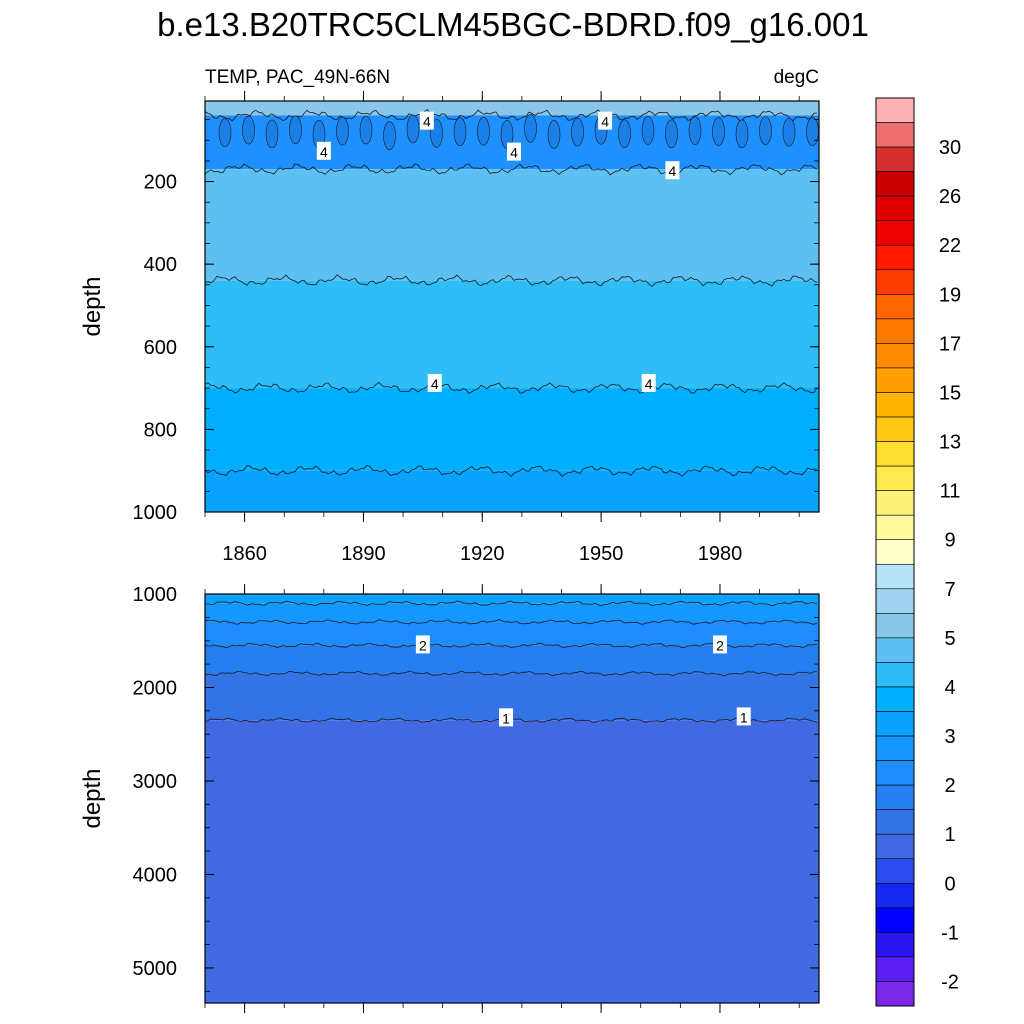 The image size is (1024, 1024). I want to click on y-tick-label: 400, so click(160, 265).